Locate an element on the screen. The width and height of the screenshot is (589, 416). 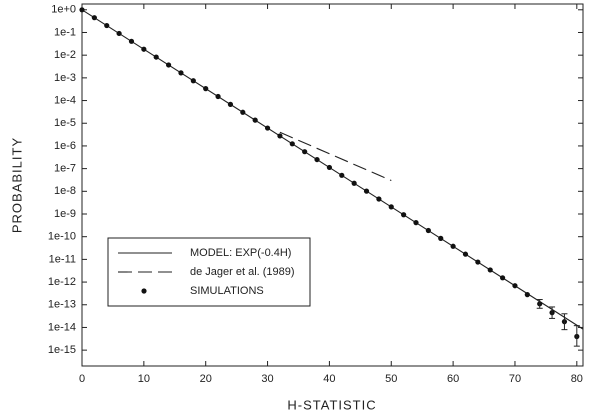
x-tick-label: 40 is located at coordinates (329, 379).